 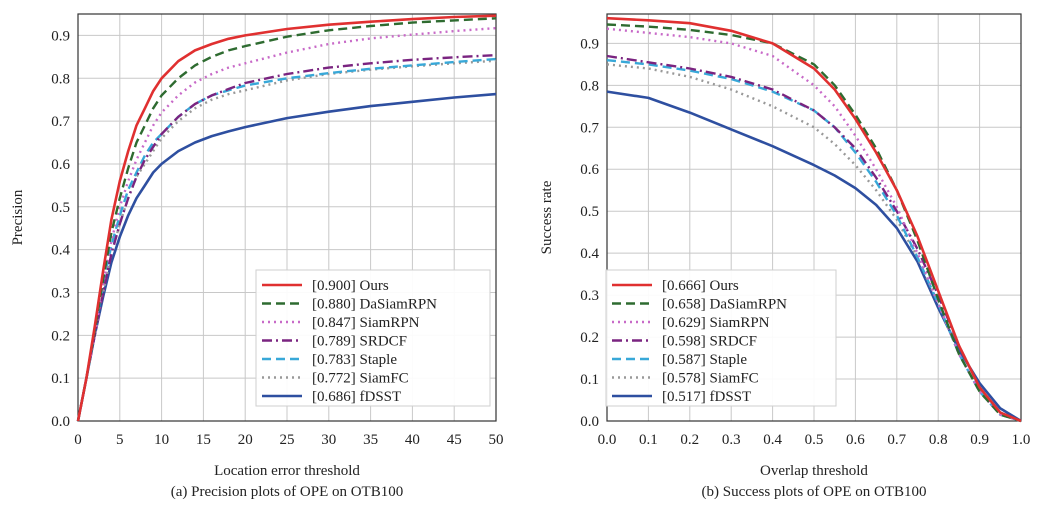 I want to click on x-tick-label: 0.0, so click(x=607, y=440).